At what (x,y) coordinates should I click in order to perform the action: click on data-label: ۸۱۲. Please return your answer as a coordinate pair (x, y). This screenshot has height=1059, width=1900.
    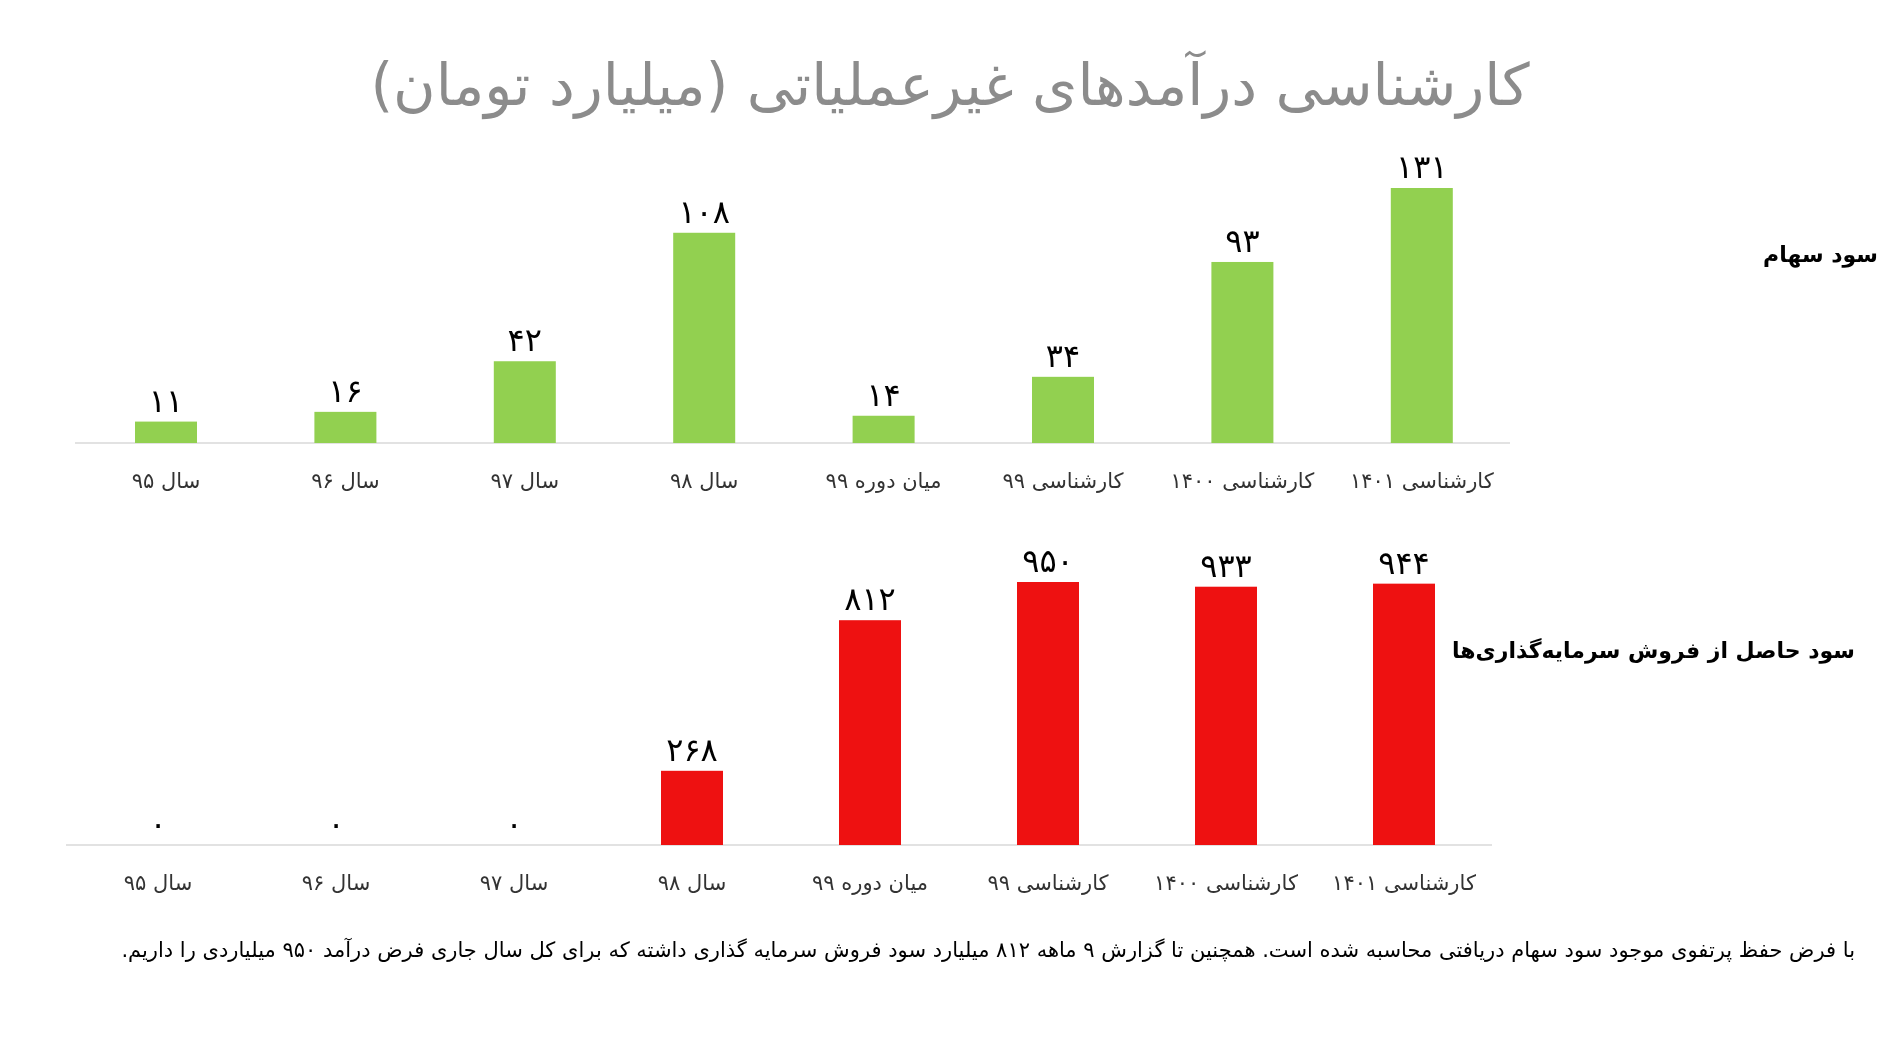
    Looking at the image, I should click on (870, 599).